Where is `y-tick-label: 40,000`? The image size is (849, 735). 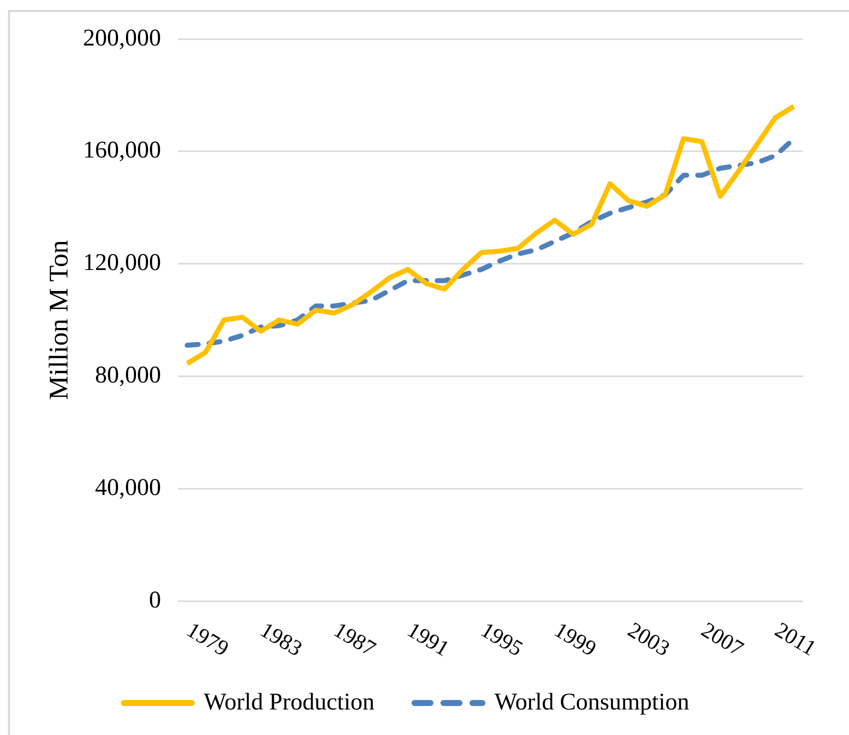
y-tick-label: 40,000 is located at coordinates (128, 487).